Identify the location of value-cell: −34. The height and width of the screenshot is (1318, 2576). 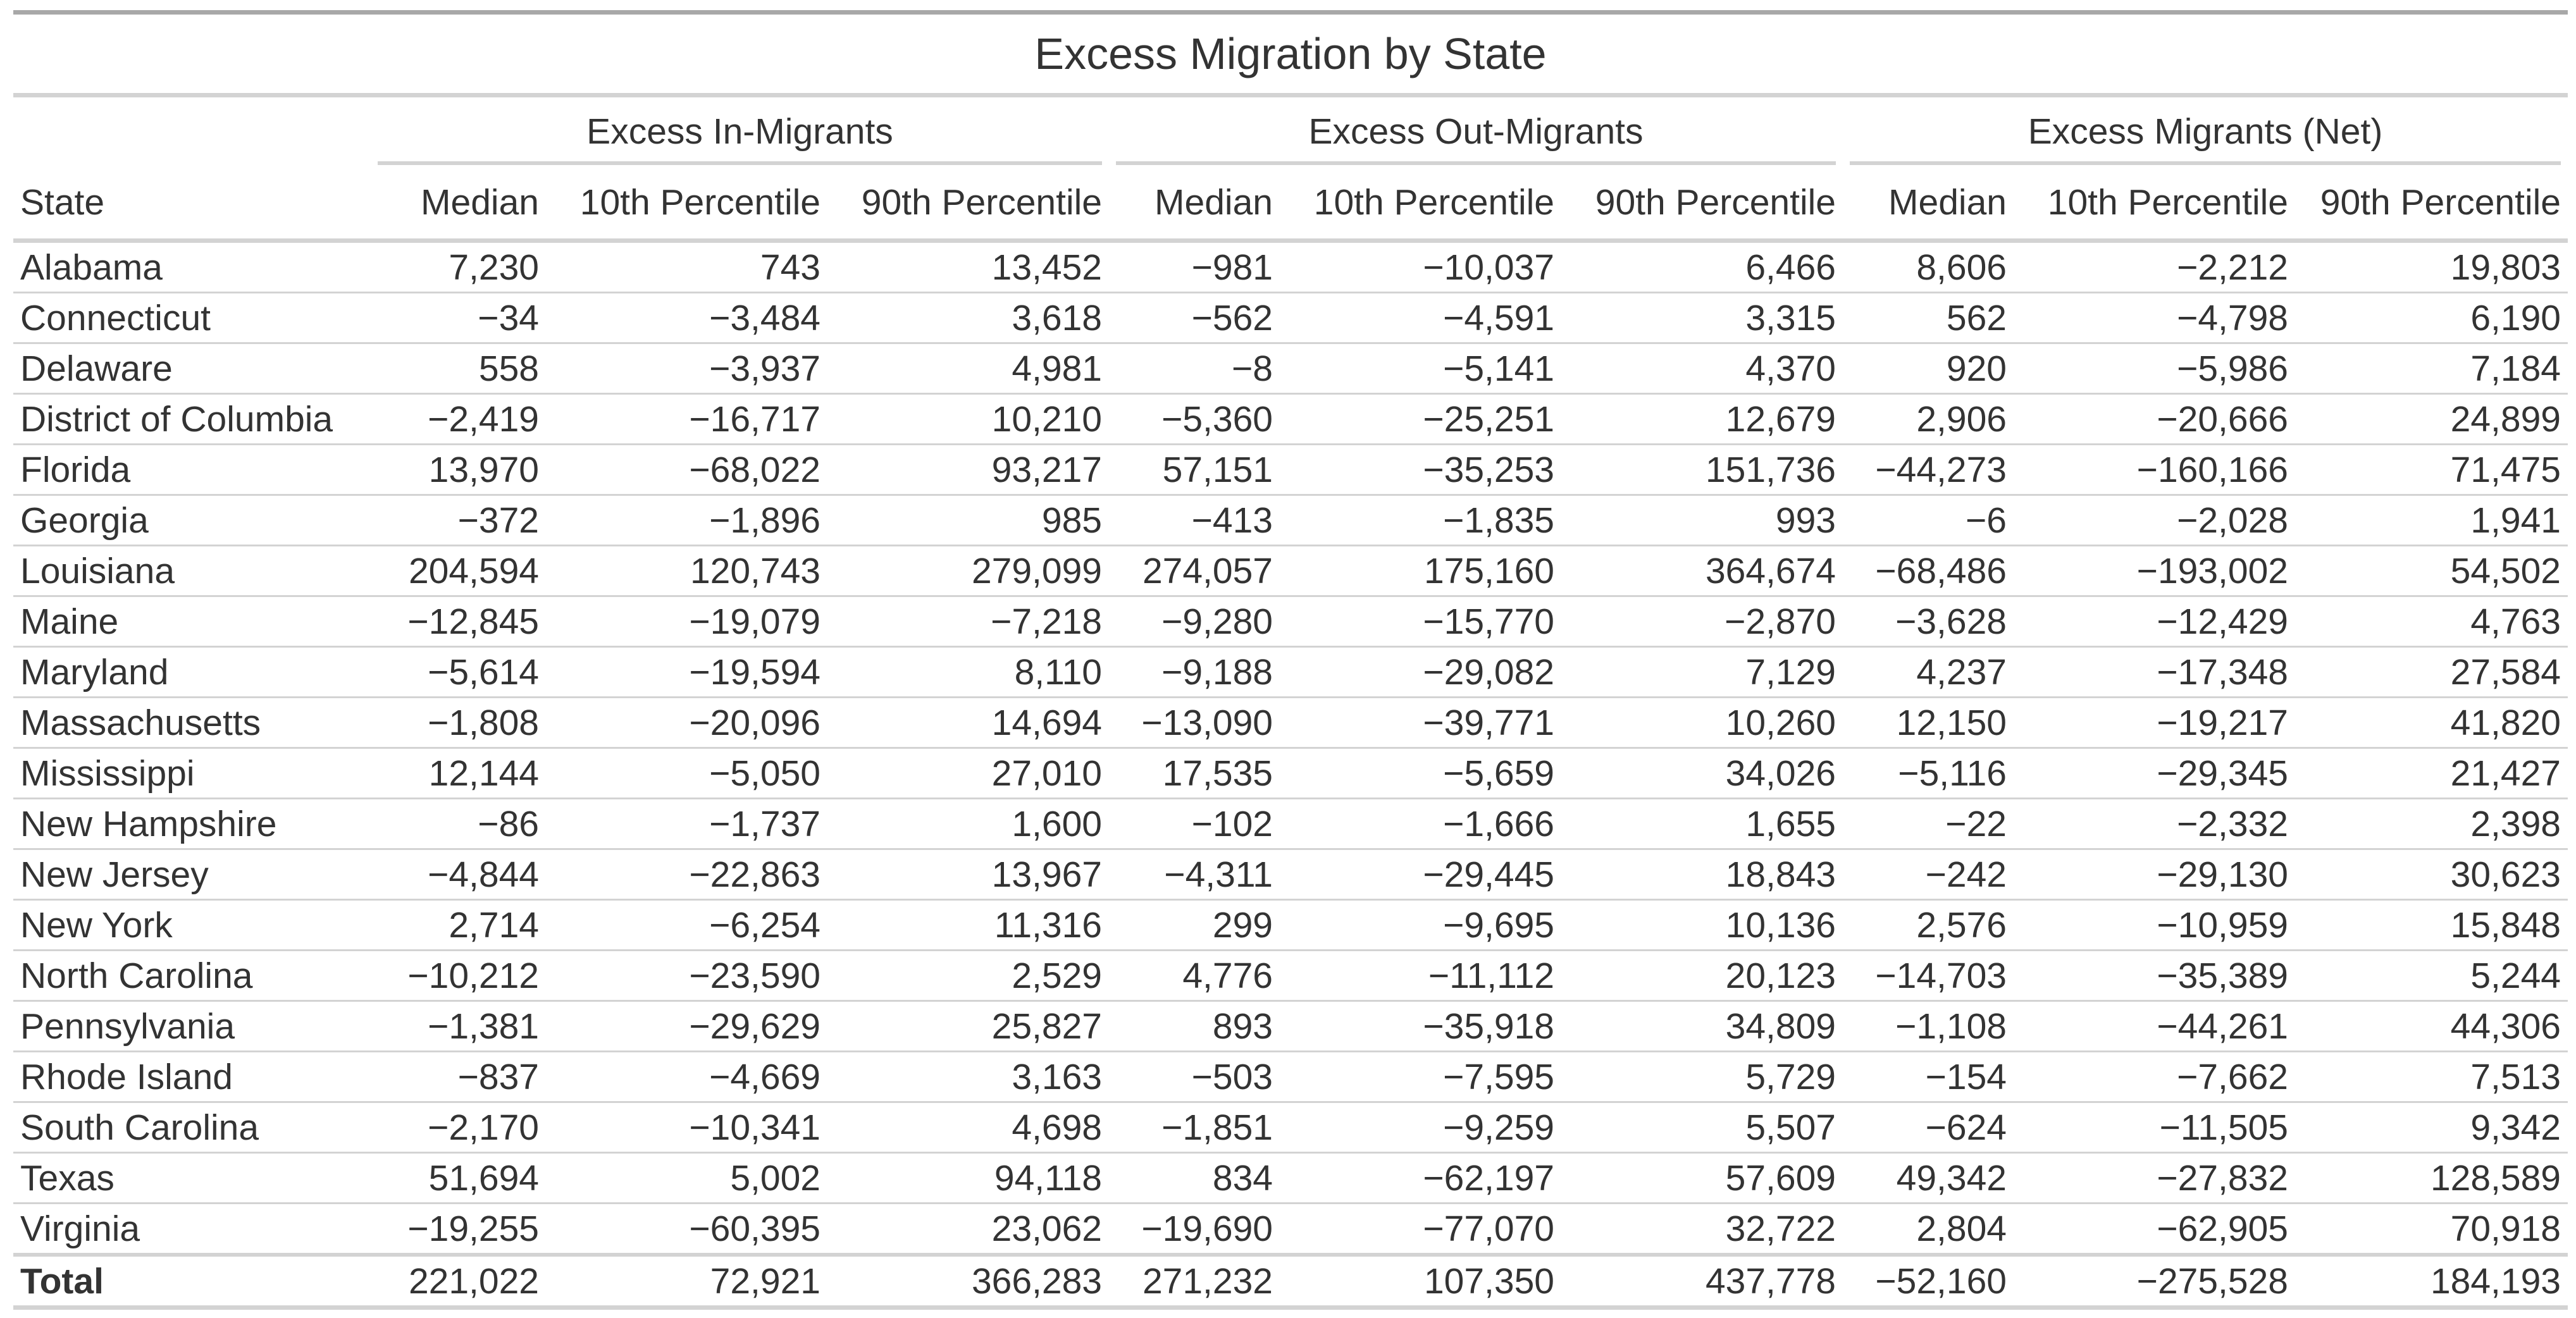
(458, 317).